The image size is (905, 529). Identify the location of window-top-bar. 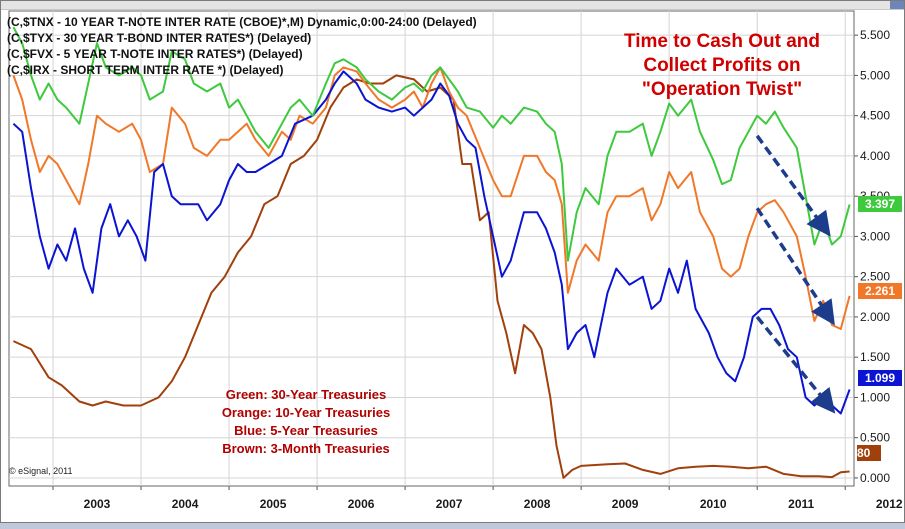
(452, 5).